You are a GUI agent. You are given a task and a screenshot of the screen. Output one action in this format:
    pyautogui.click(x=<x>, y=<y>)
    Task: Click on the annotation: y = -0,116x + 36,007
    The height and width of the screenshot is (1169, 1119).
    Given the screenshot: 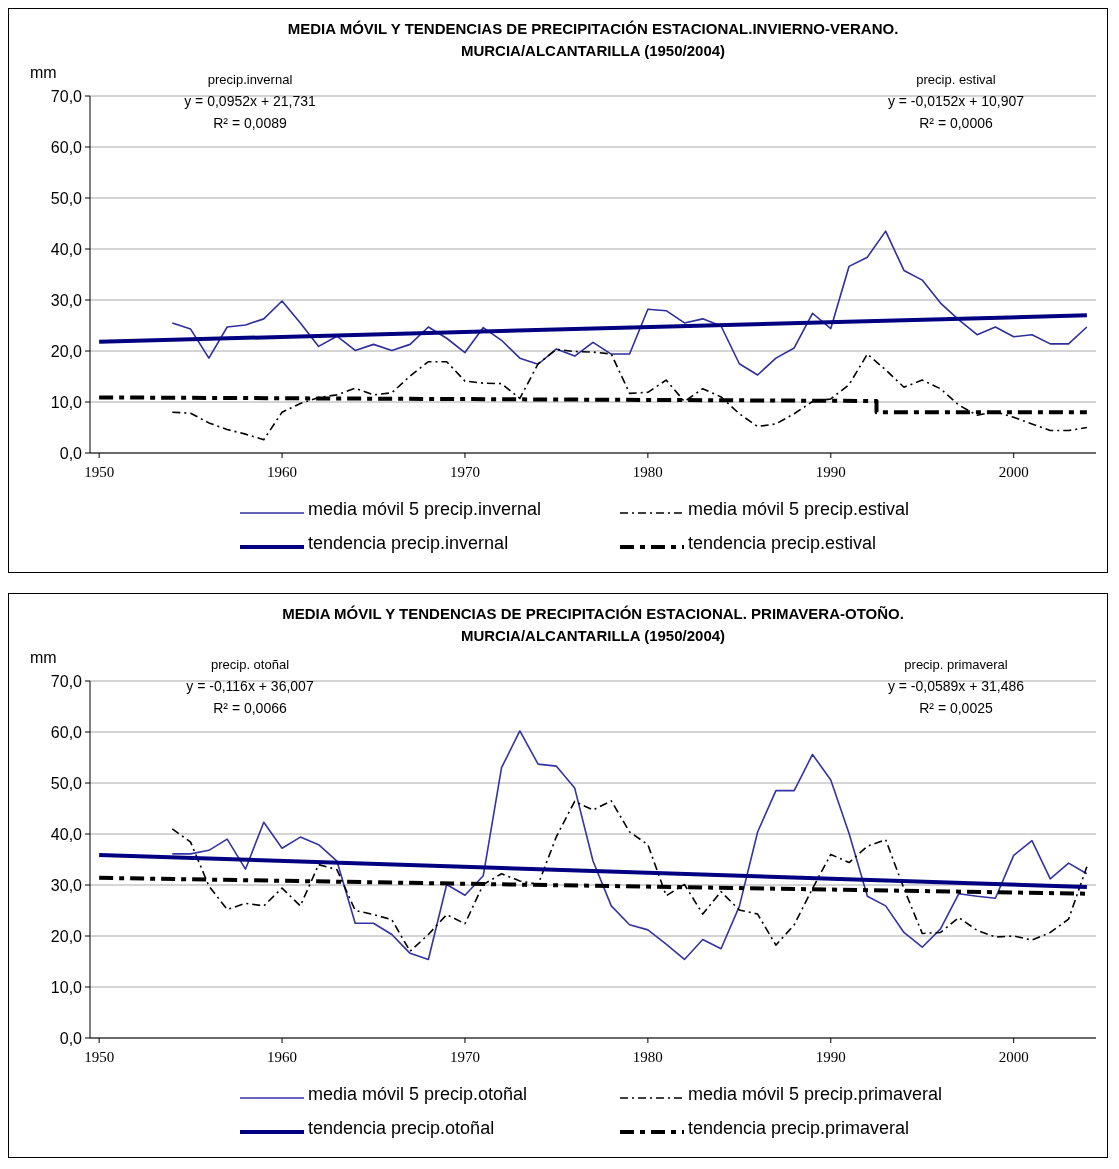 What is the action you would take?
    pyautogui.click(x=250, y=686)
    